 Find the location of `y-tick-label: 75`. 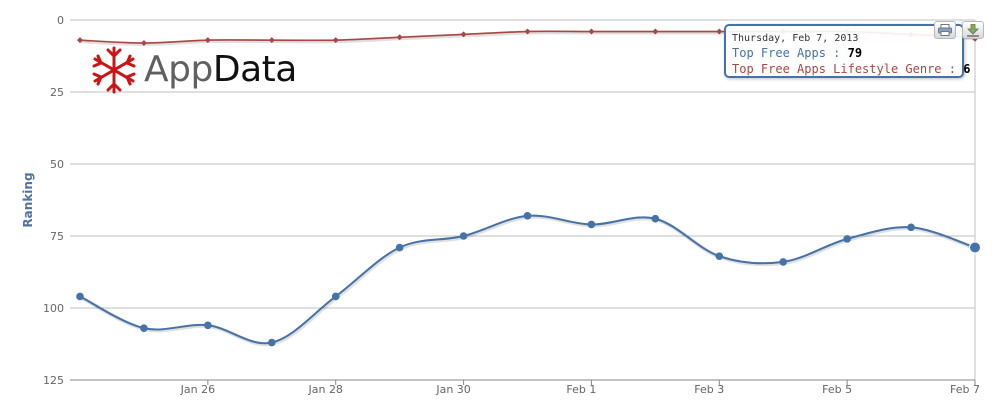

y-tick-label: 75 is located at coordinates (57, 236).